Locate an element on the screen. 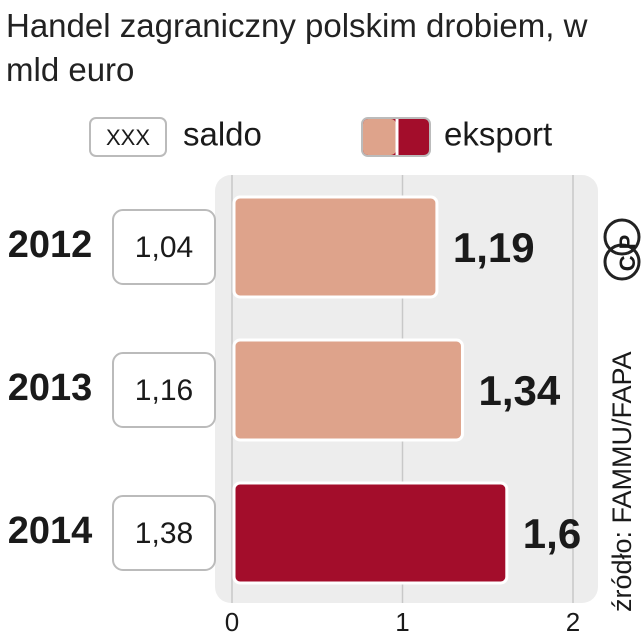  saldo-label: 1,38 is located at coordinates (164, 533).